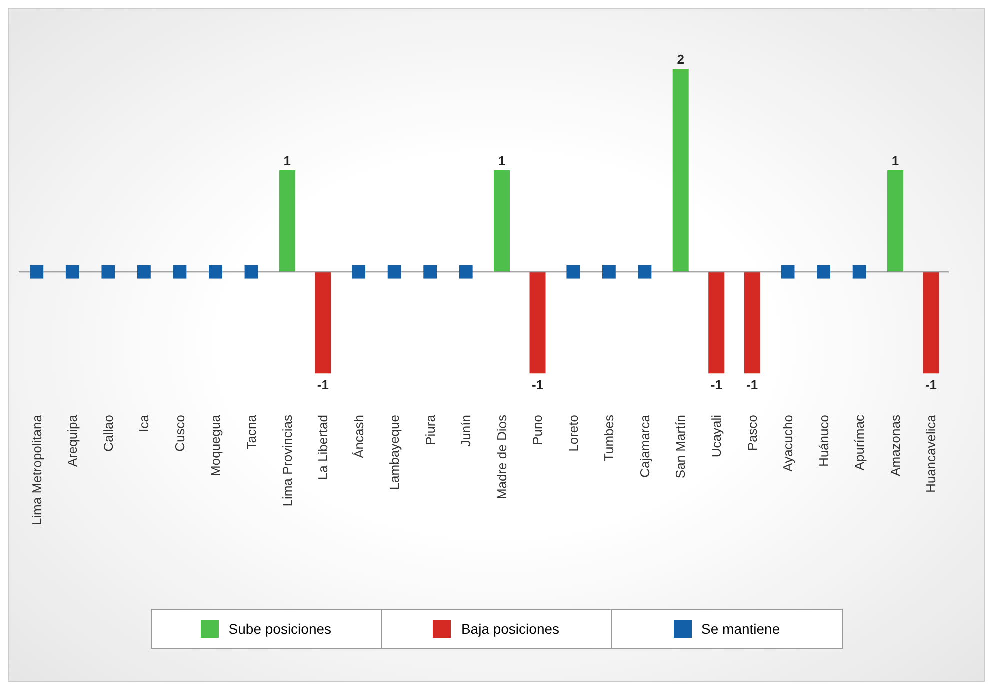  I want to click on legend-label: Baja posiciones, so click(510, 629).